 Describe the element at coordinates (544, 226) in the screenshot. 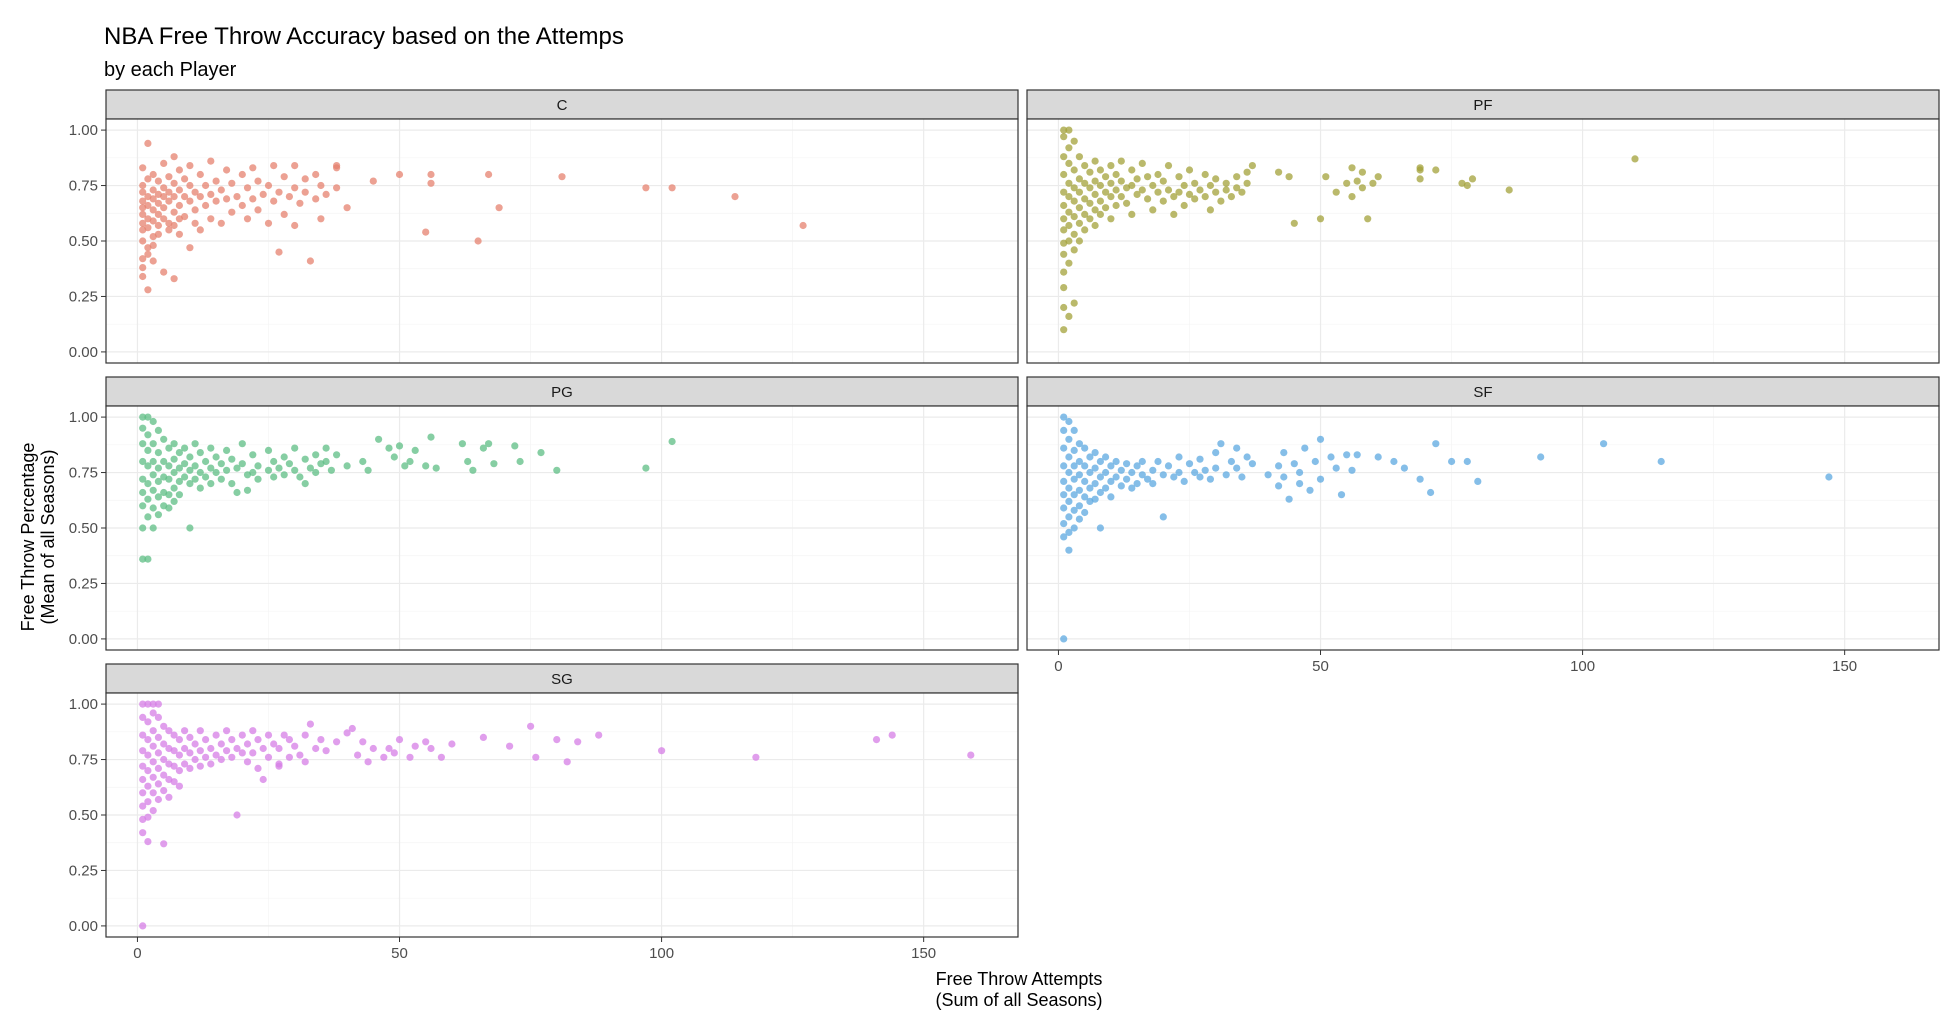

I see `facet-c: C 0.00 0.25 0.50 0.75 1.00` at that location.